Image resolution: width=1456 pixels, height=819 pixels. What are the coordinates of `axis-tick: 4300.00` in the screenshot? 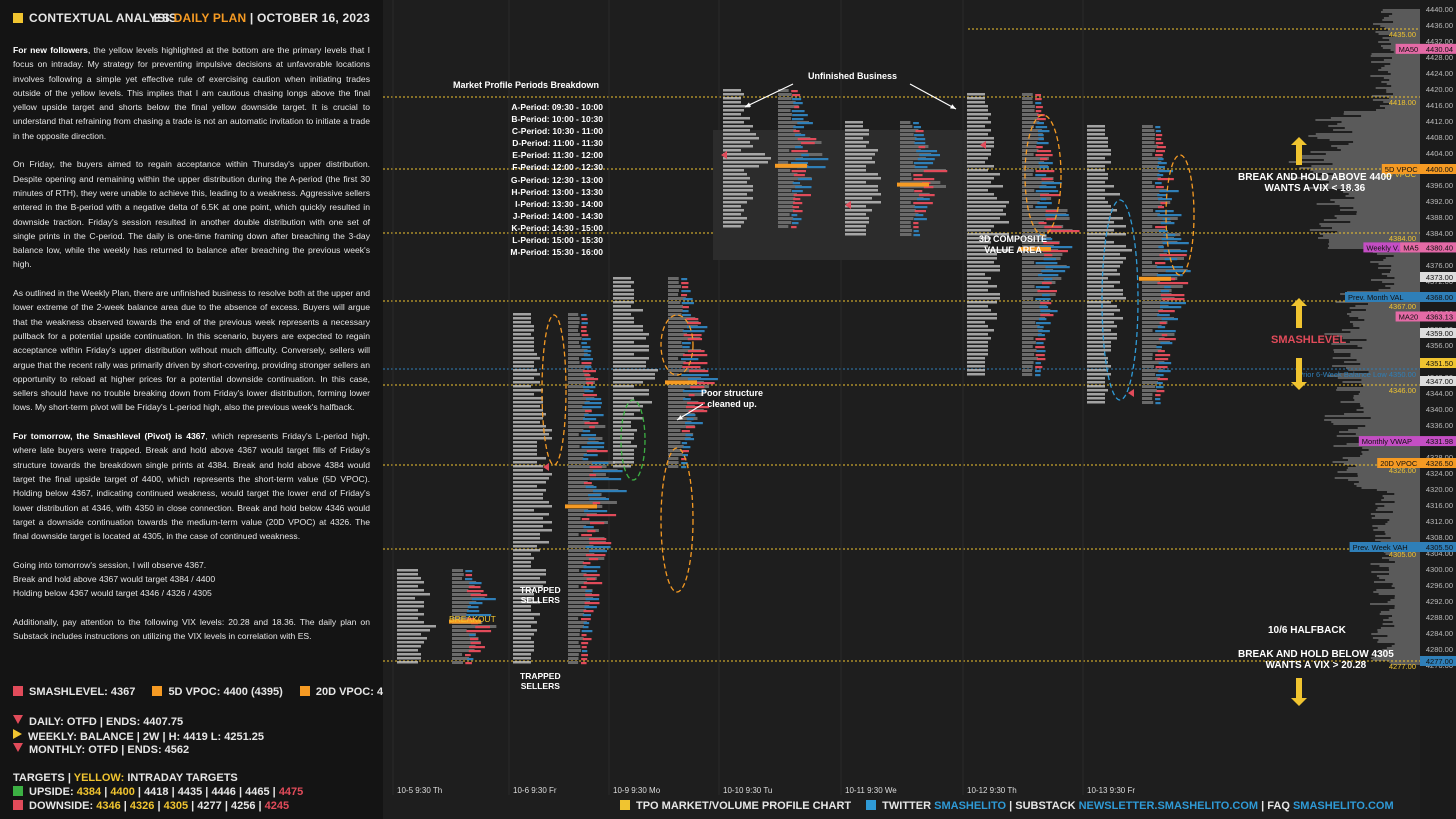 It's located at (1439, 569).